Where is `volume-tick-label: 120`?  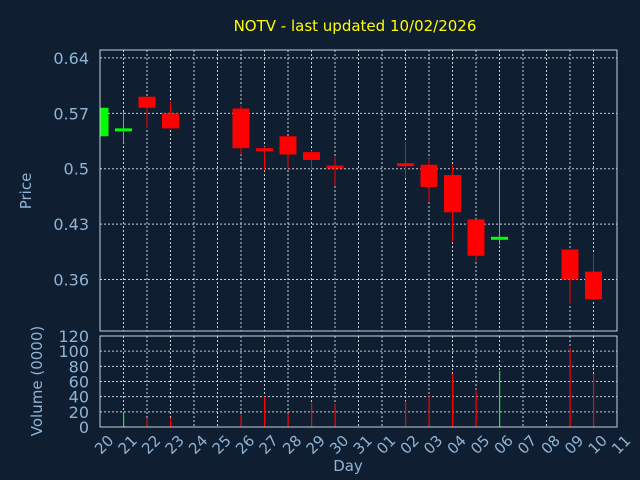 volume-tick-label: 120 is located at coordinates (73, 336).